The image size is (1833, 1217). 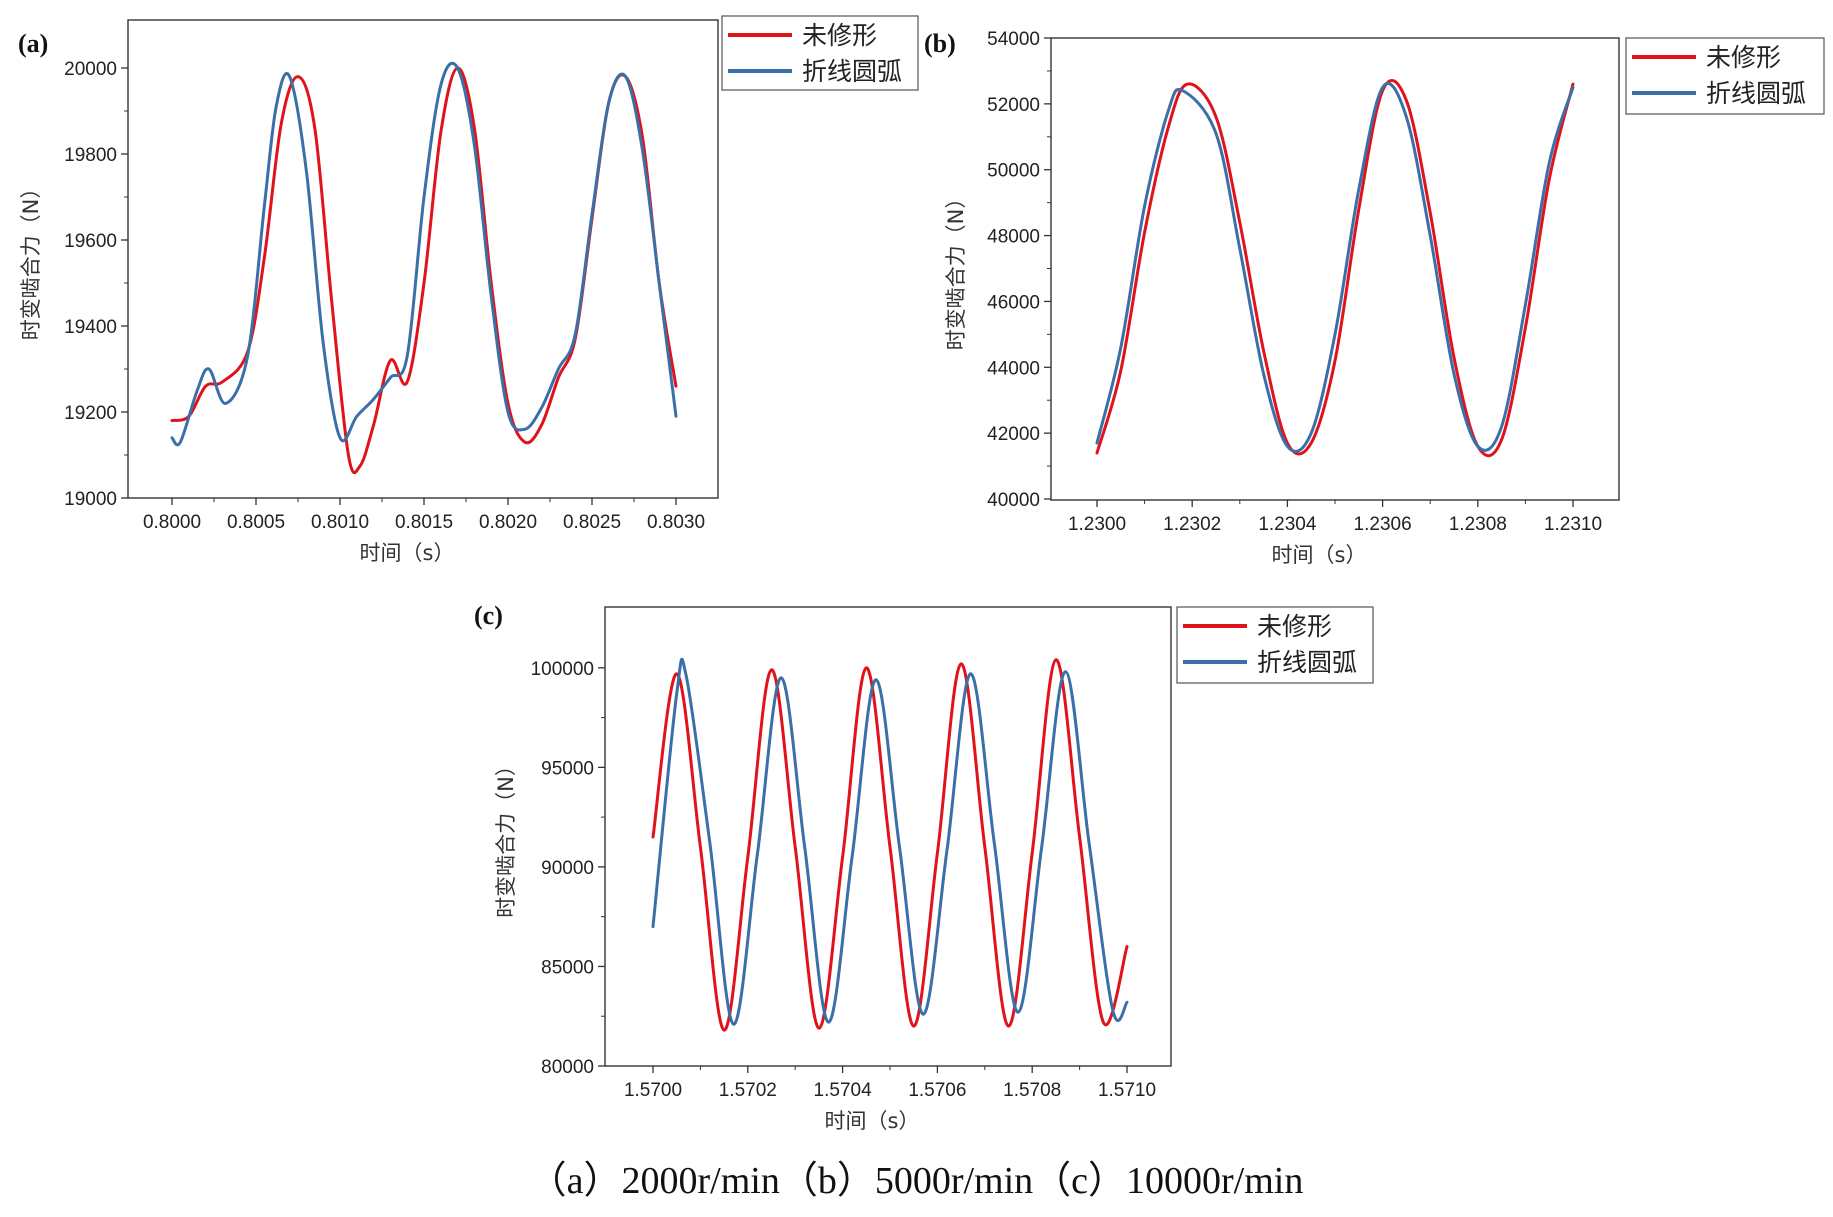 I want to click on x-tick-label: 1.2306, so click(x=1383, y=524).